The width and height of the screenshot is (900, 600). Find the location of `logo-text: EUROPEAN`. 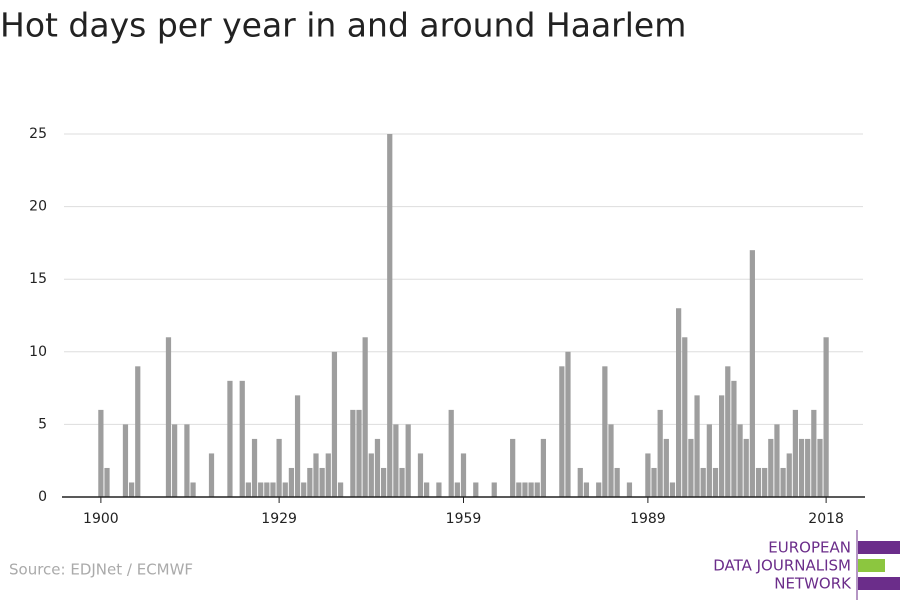

logo-text: EUROPEAN is located at coordinates (809, 548).